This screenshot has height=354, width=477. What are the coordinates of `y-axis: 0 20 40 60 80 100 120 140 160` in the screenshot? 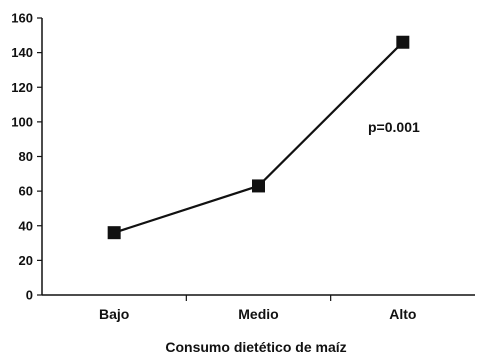 It's located at (27, 157).